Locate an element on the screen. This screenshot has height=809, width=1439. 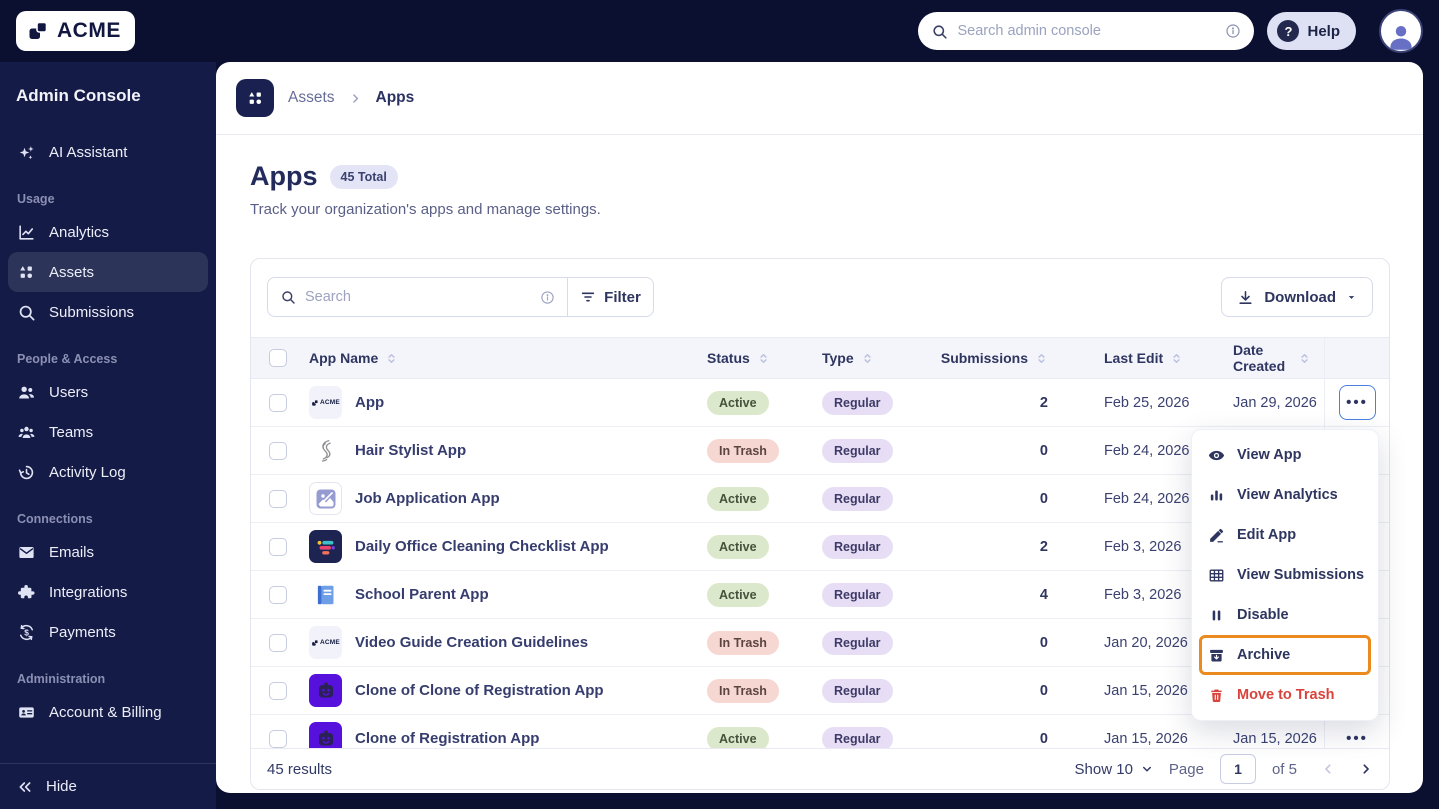
sidebar-item-account-billing: Account & Billing is located at coordinates (108, 712).